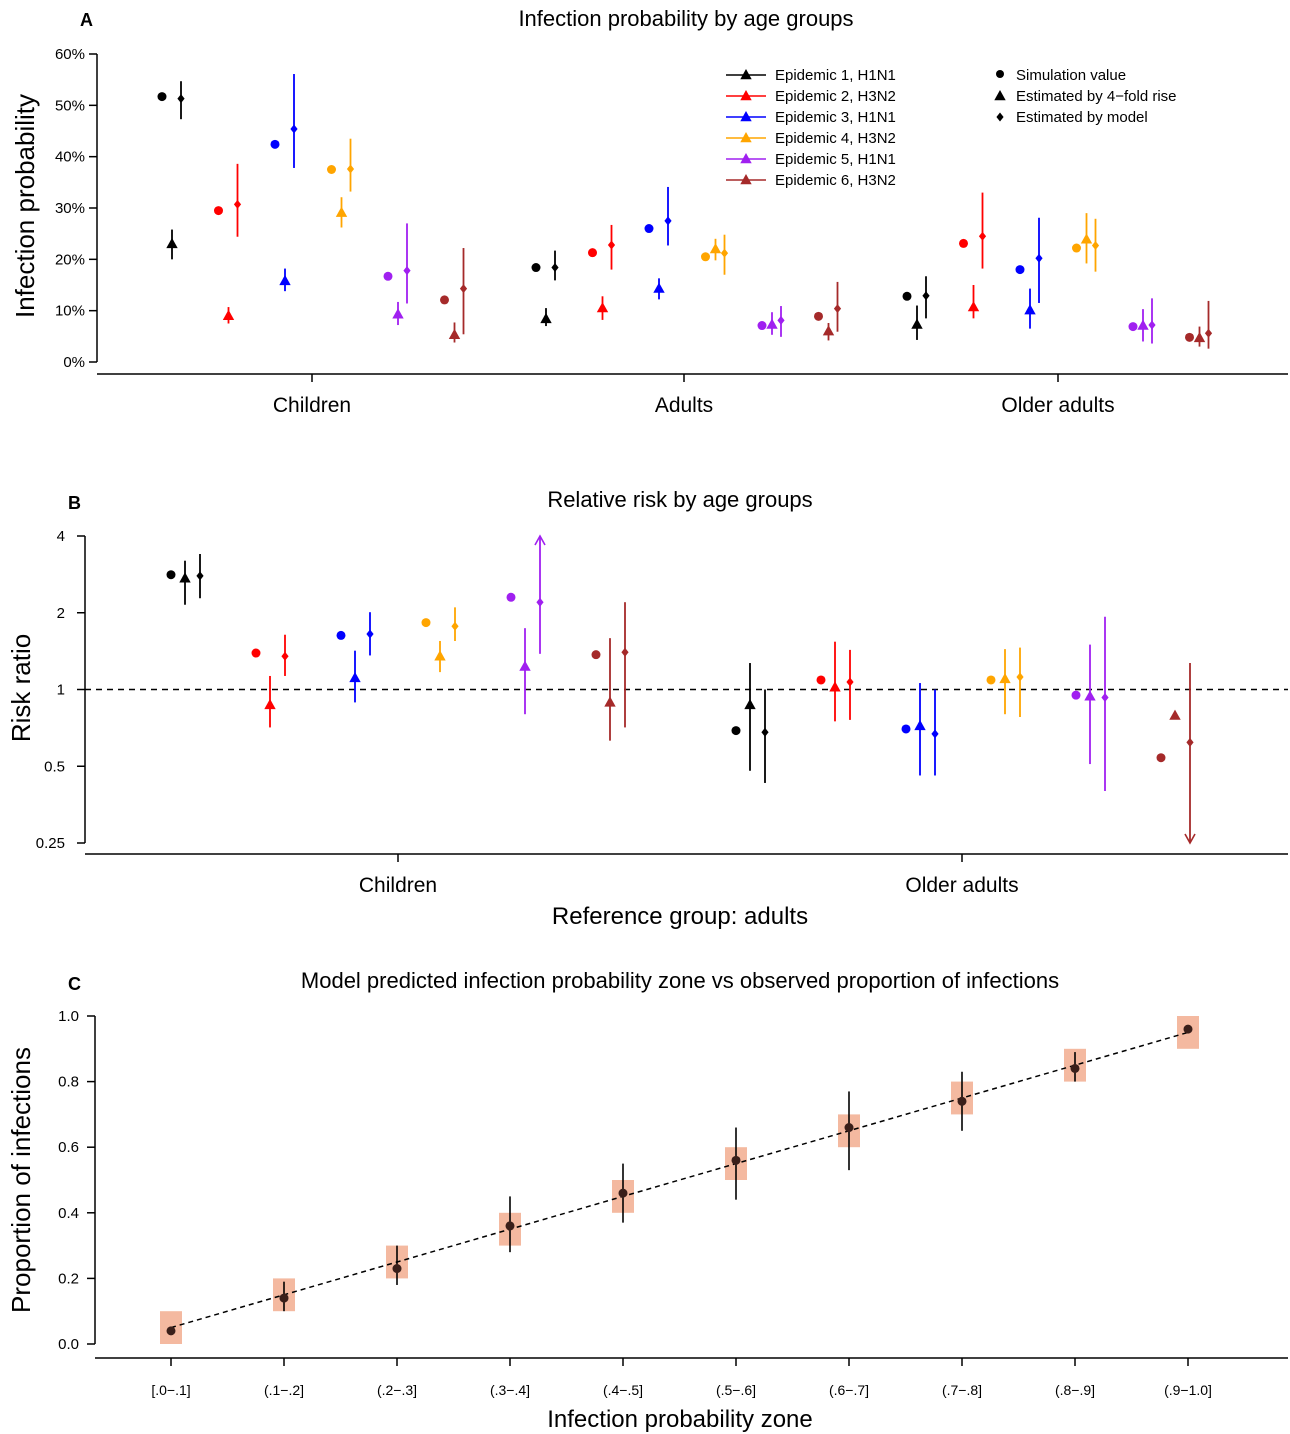  I want to click on panel-a-y-tick-label: 0%, so click(74, 362).